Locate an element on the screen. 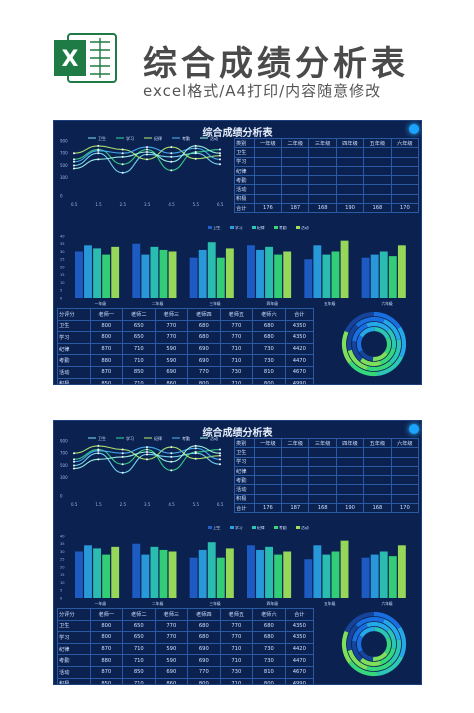 The height and width of the screenshot is (713, 474). table-cell: 卫生 is located at coordinates (244, 152).